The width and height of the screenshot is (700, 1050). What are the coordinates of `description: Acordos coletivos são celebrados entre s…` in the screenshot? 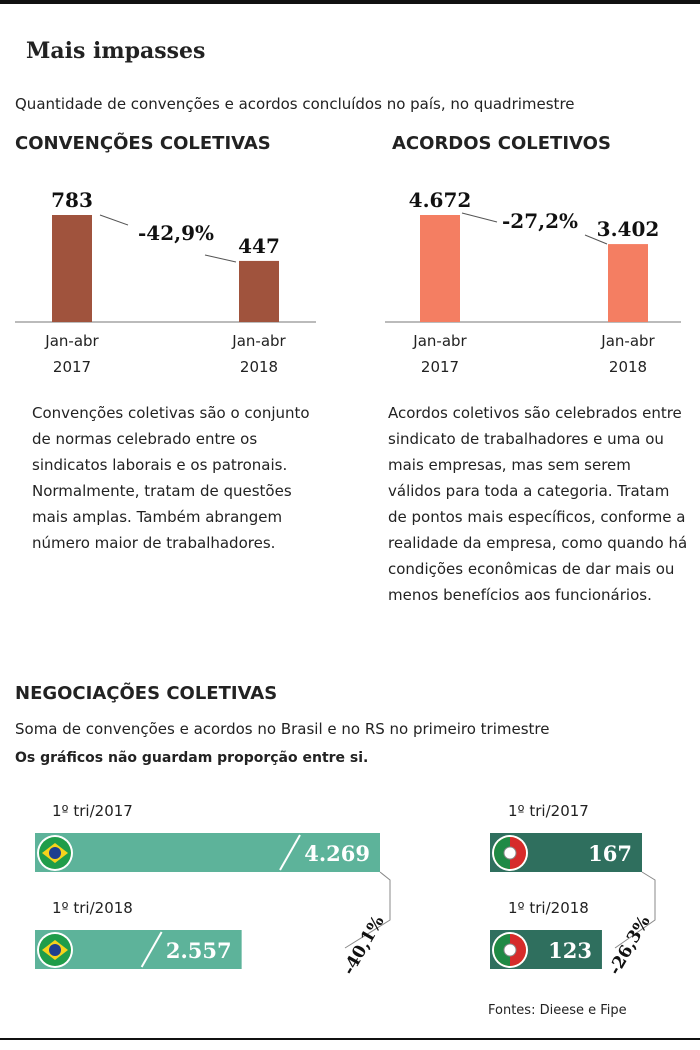 It's located at (538, 504).